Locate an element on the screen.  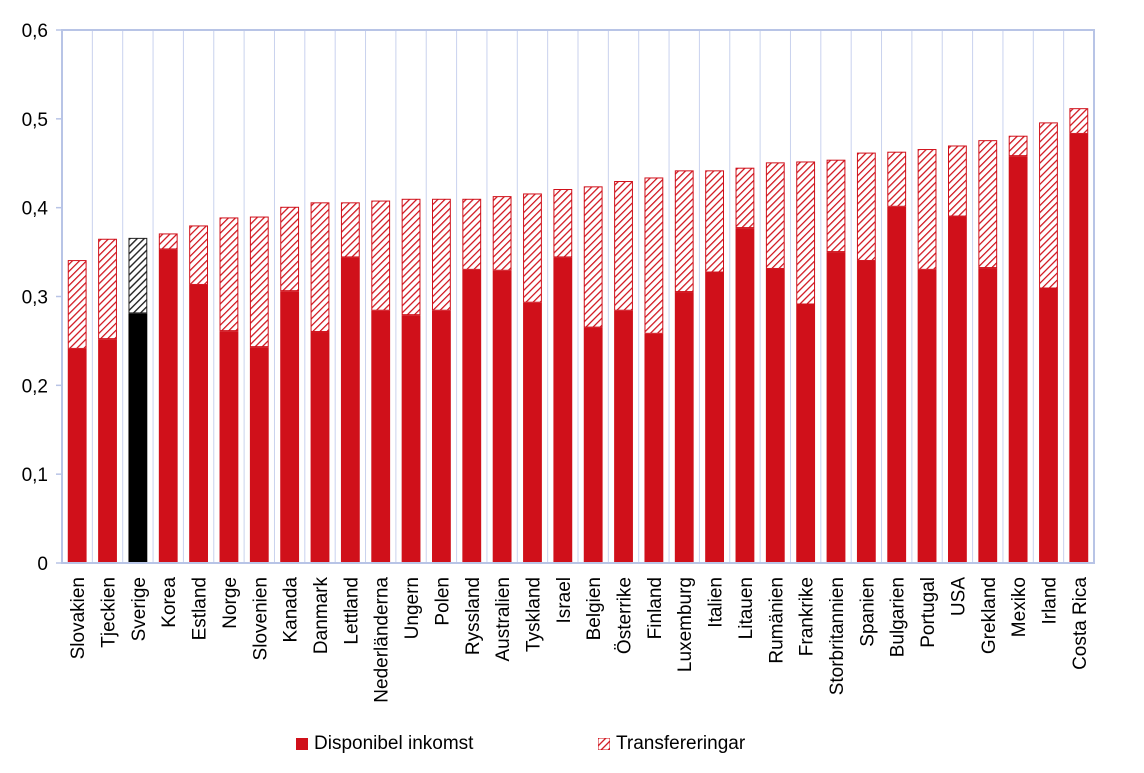
x-tick-label: Litauen is located at coordinates (746, 608).